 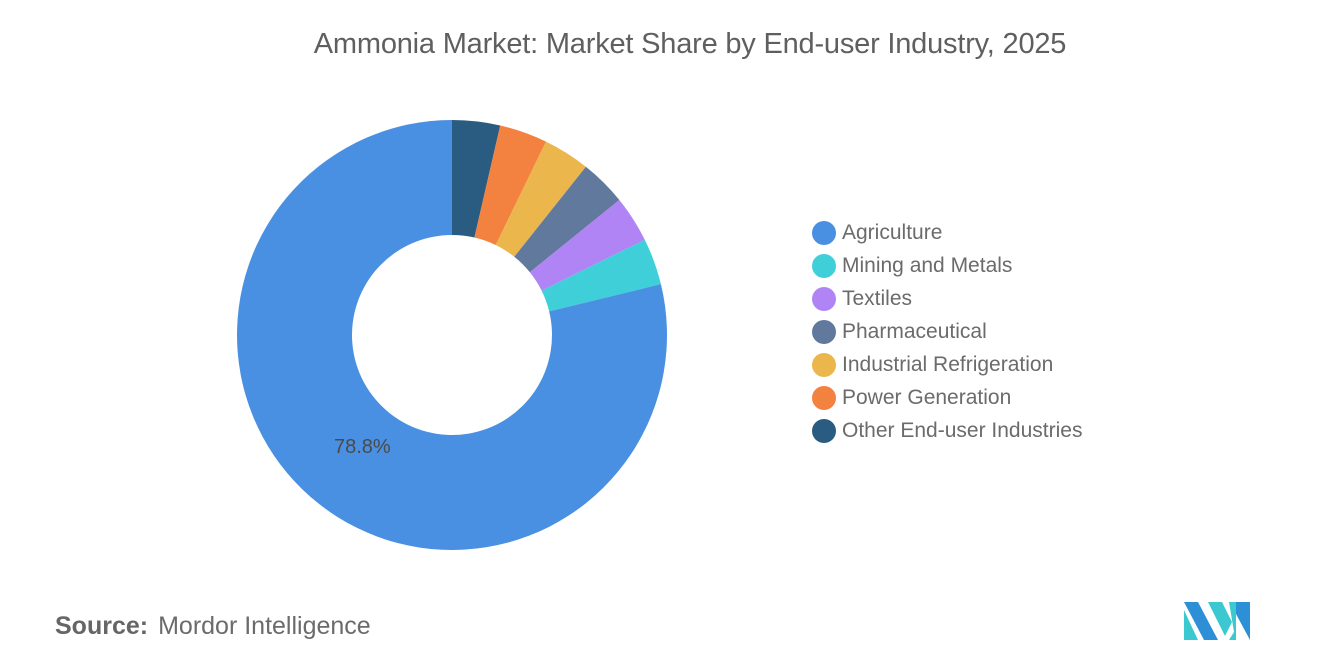 I want to click on legend-item-other-end-user-industries: Other End-user Industries, so click(x=947, y=430).